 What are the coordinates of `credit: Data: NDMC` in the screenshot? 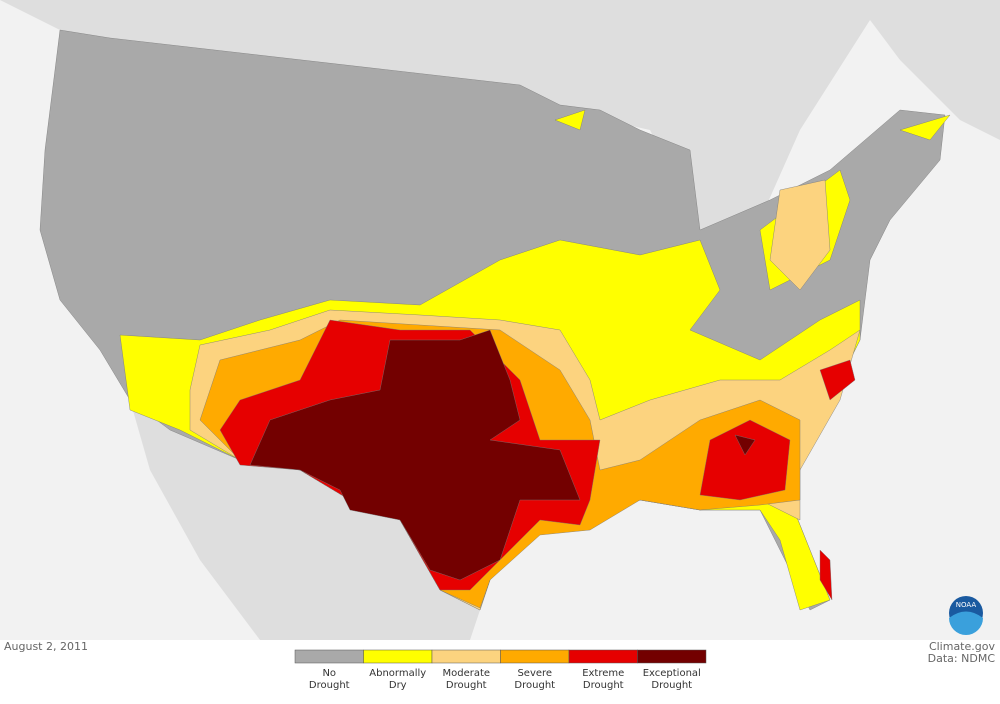 It's located at (962, 658).